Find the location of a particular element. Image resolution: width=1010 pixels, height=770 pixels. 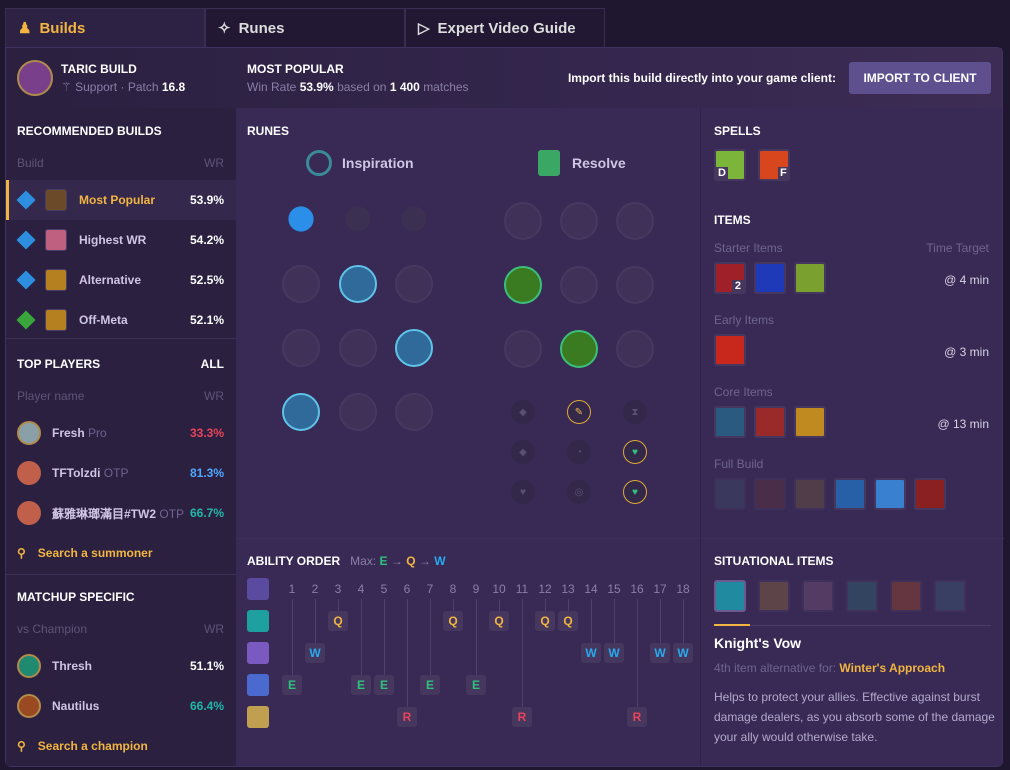

video-icon: ▷ is located at coordinates (424, 28).